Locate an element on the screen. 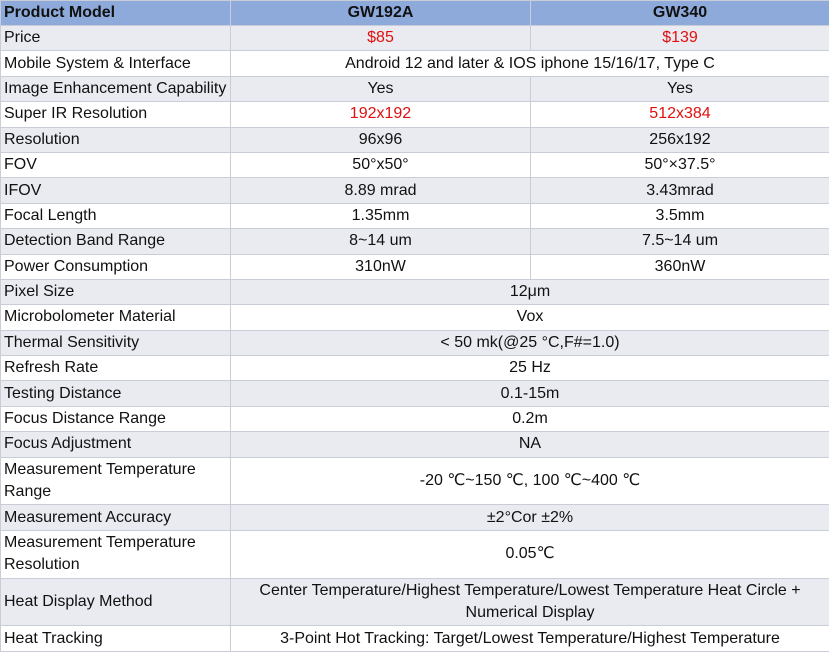 The image size is (829, 652). spec-value: ±2°Cor ±2% is located at coordinates (529, 517).